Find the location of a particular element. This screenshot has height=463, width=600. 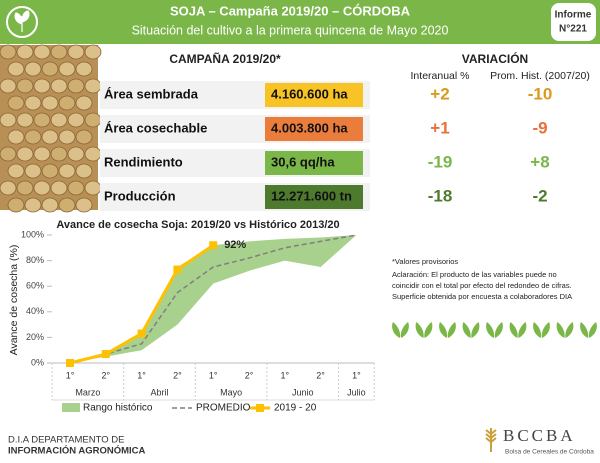

report-label: Informe is located at coordinates (573, 15).